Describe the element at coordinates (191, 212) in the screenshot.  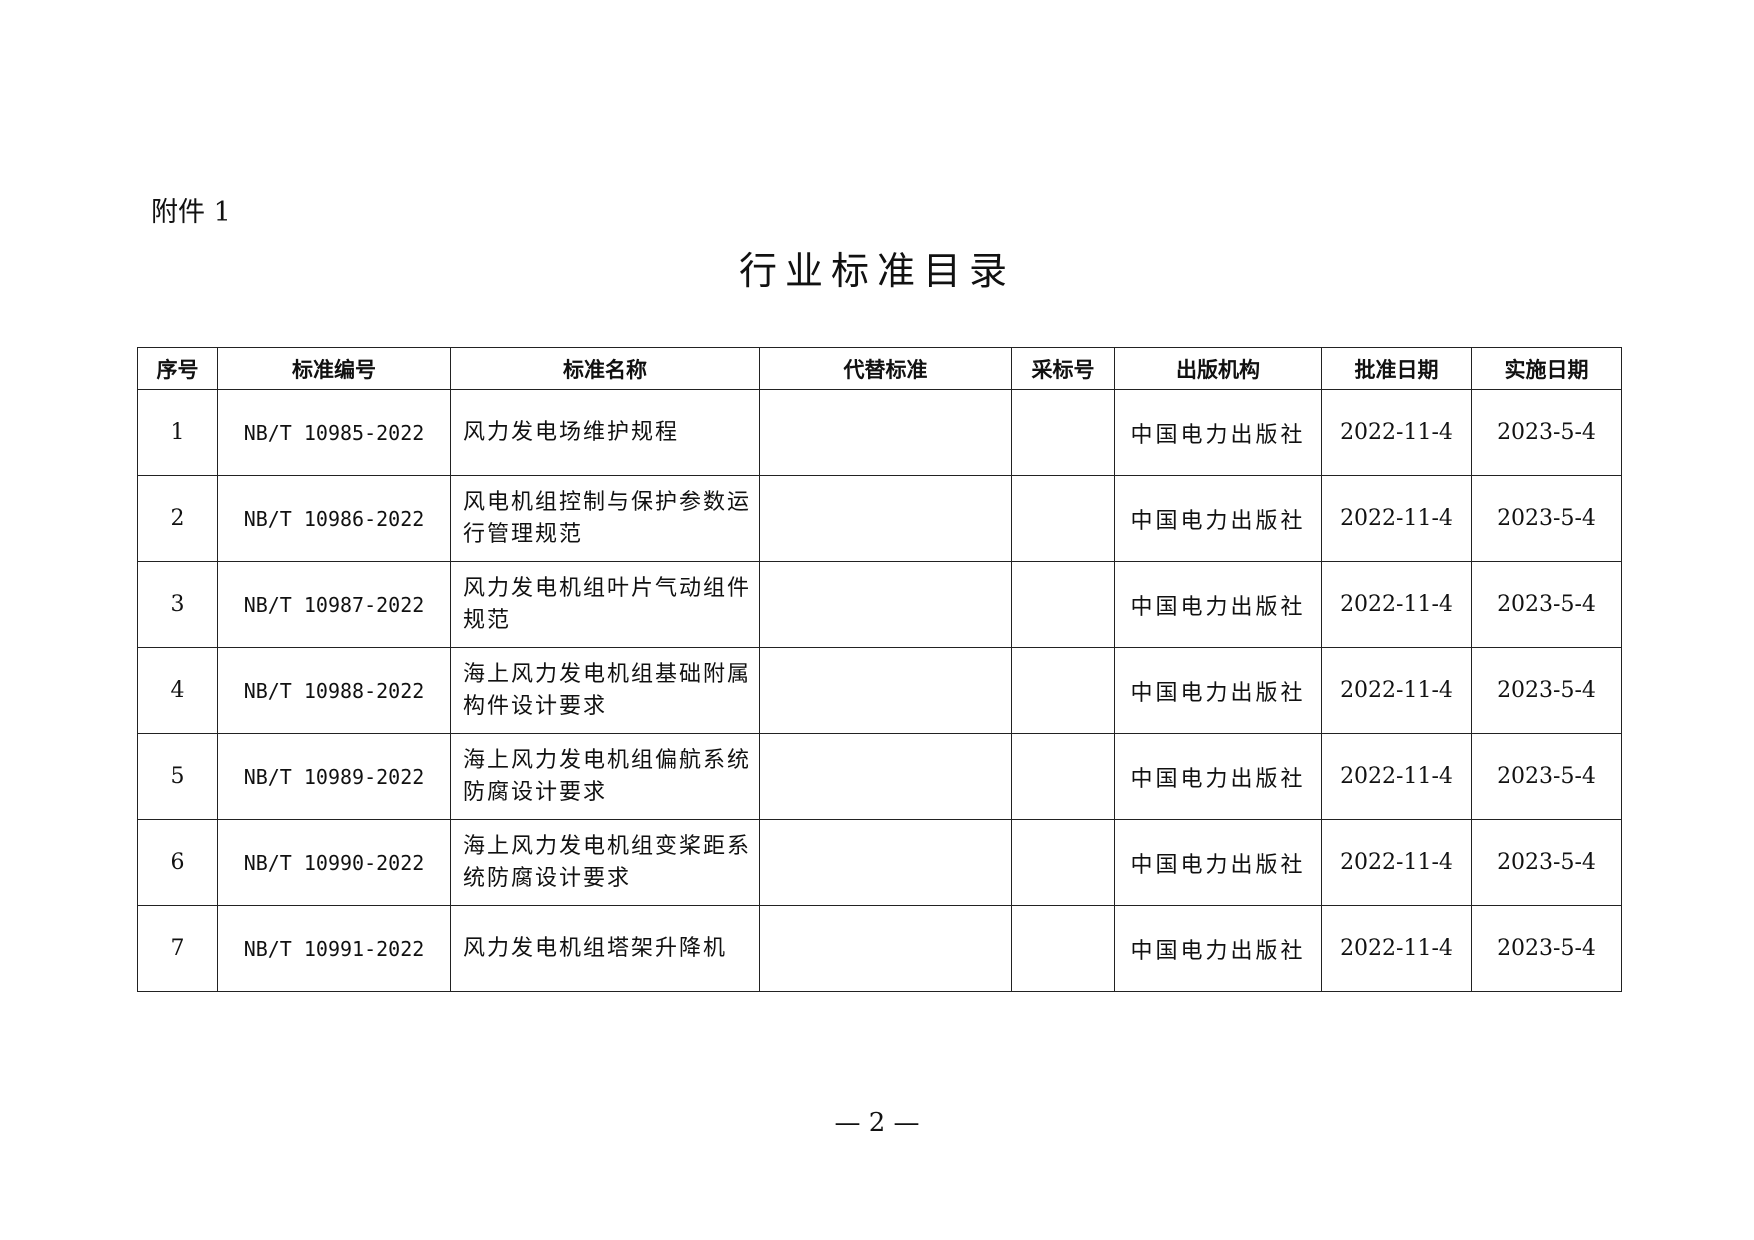
I see `attachment-label: 附件 1` at that location.